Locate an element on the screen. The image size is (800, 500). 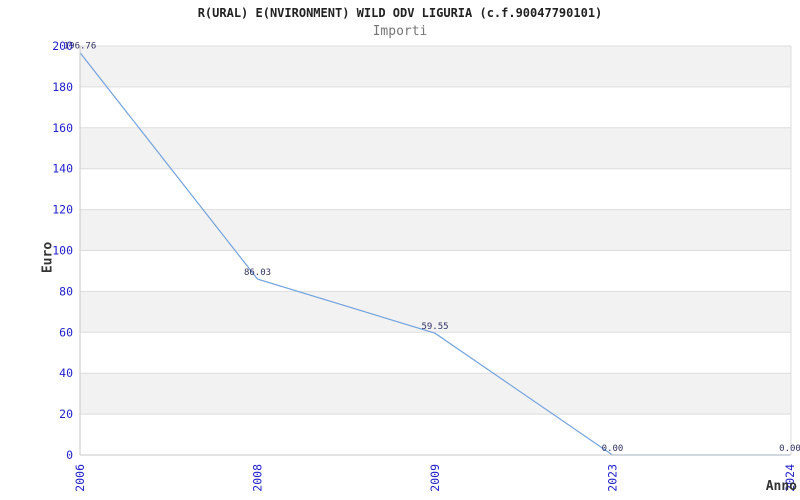
x-tick-label: 2023 is located at coordinates (613, 478).